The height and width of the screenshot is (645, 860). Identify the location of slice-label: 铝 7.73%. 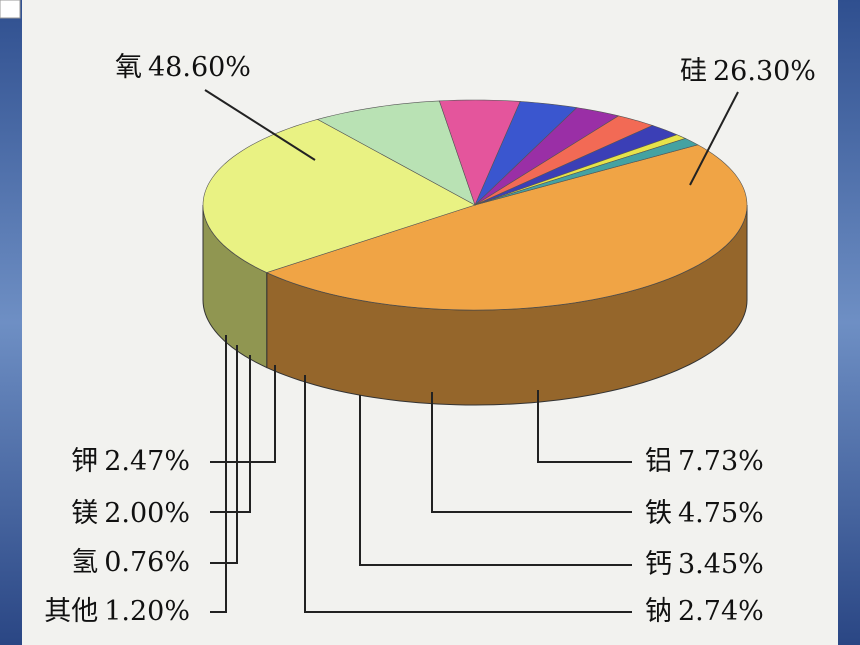
(704, 461).